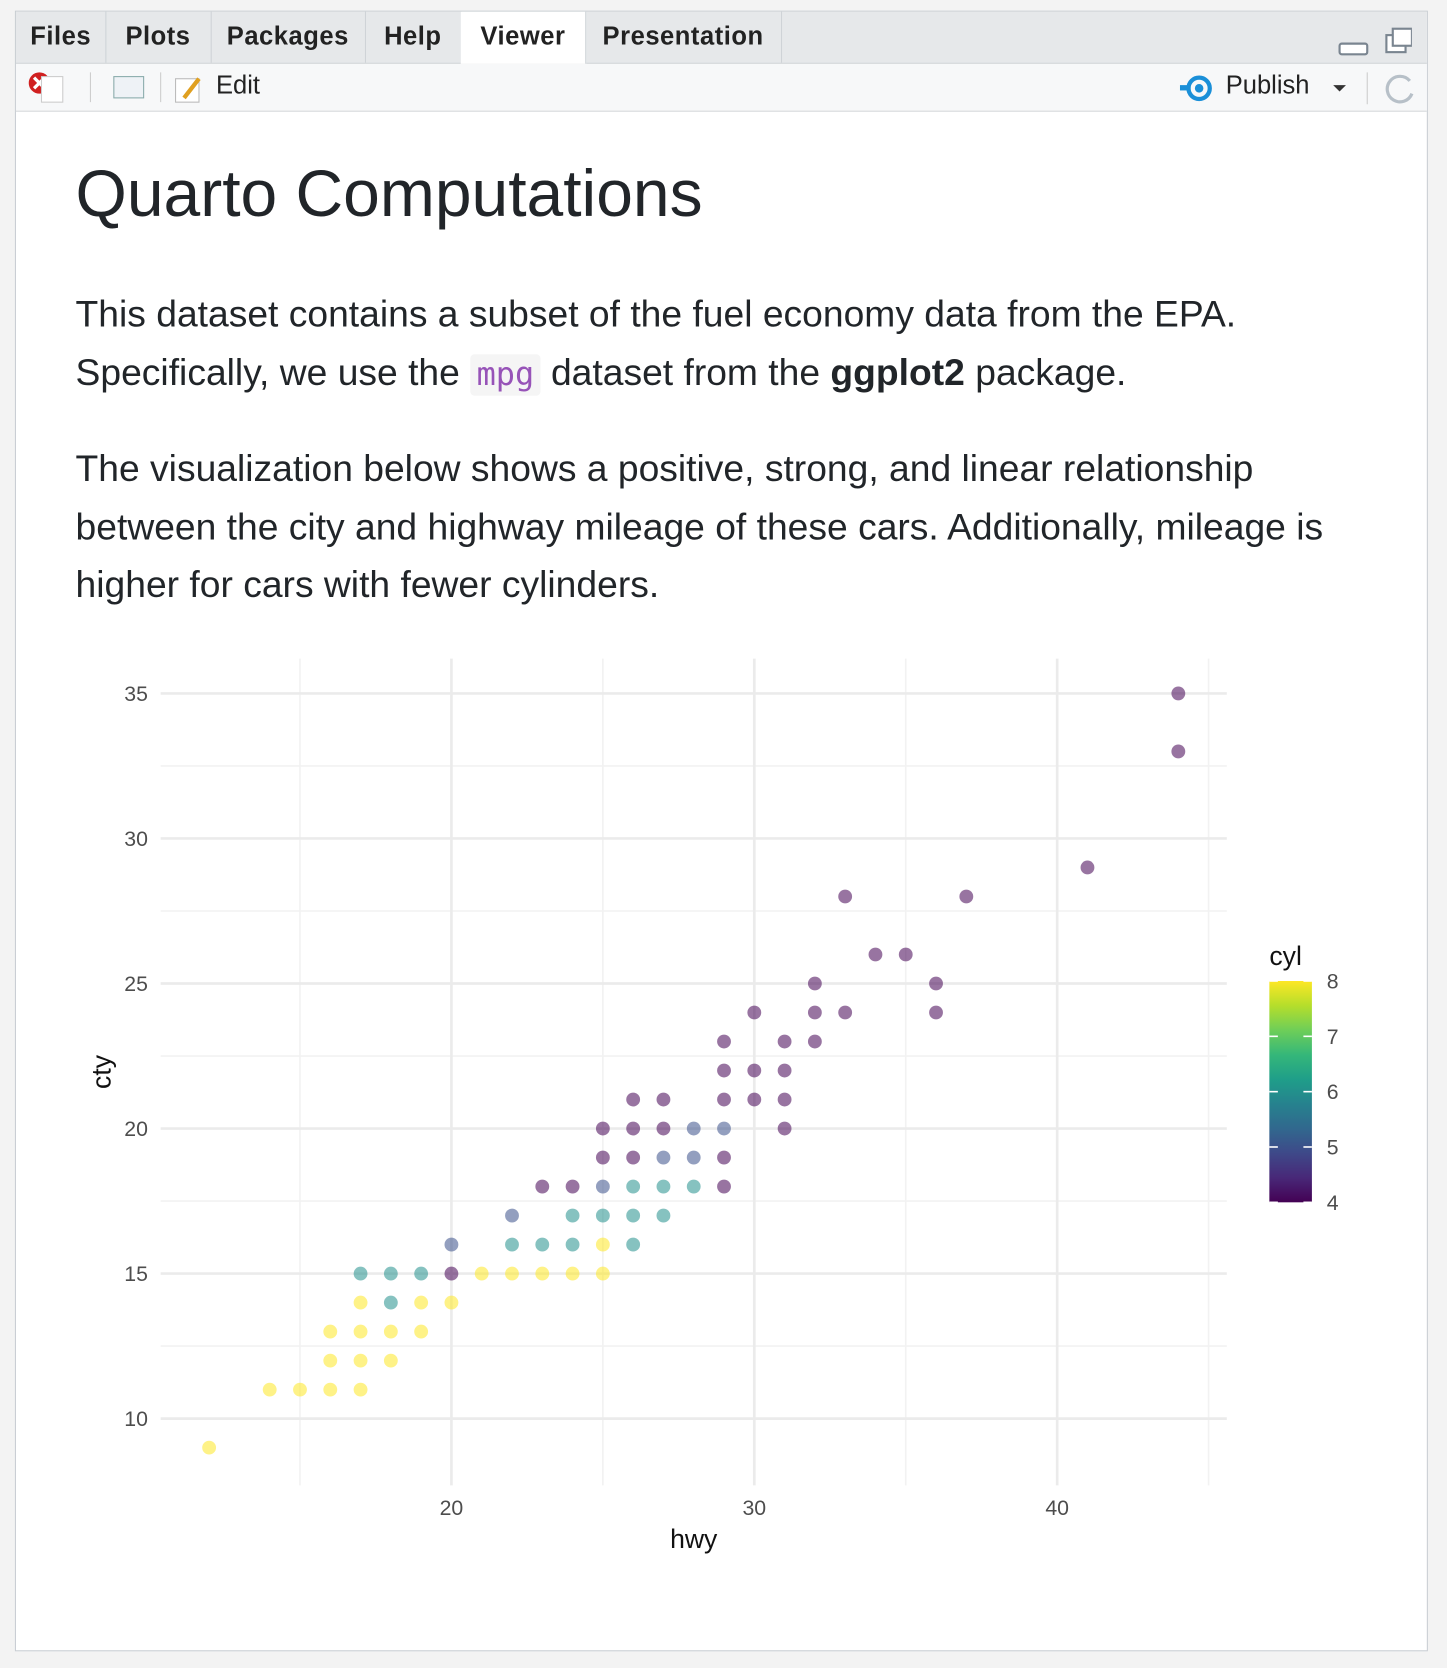 The width and height of the screenshot is (1447, 1668). What do you see at coordinates (452, 1508) in the screenshot?
I see `x-tick-label: 20` at bounding box center [452, 1508].